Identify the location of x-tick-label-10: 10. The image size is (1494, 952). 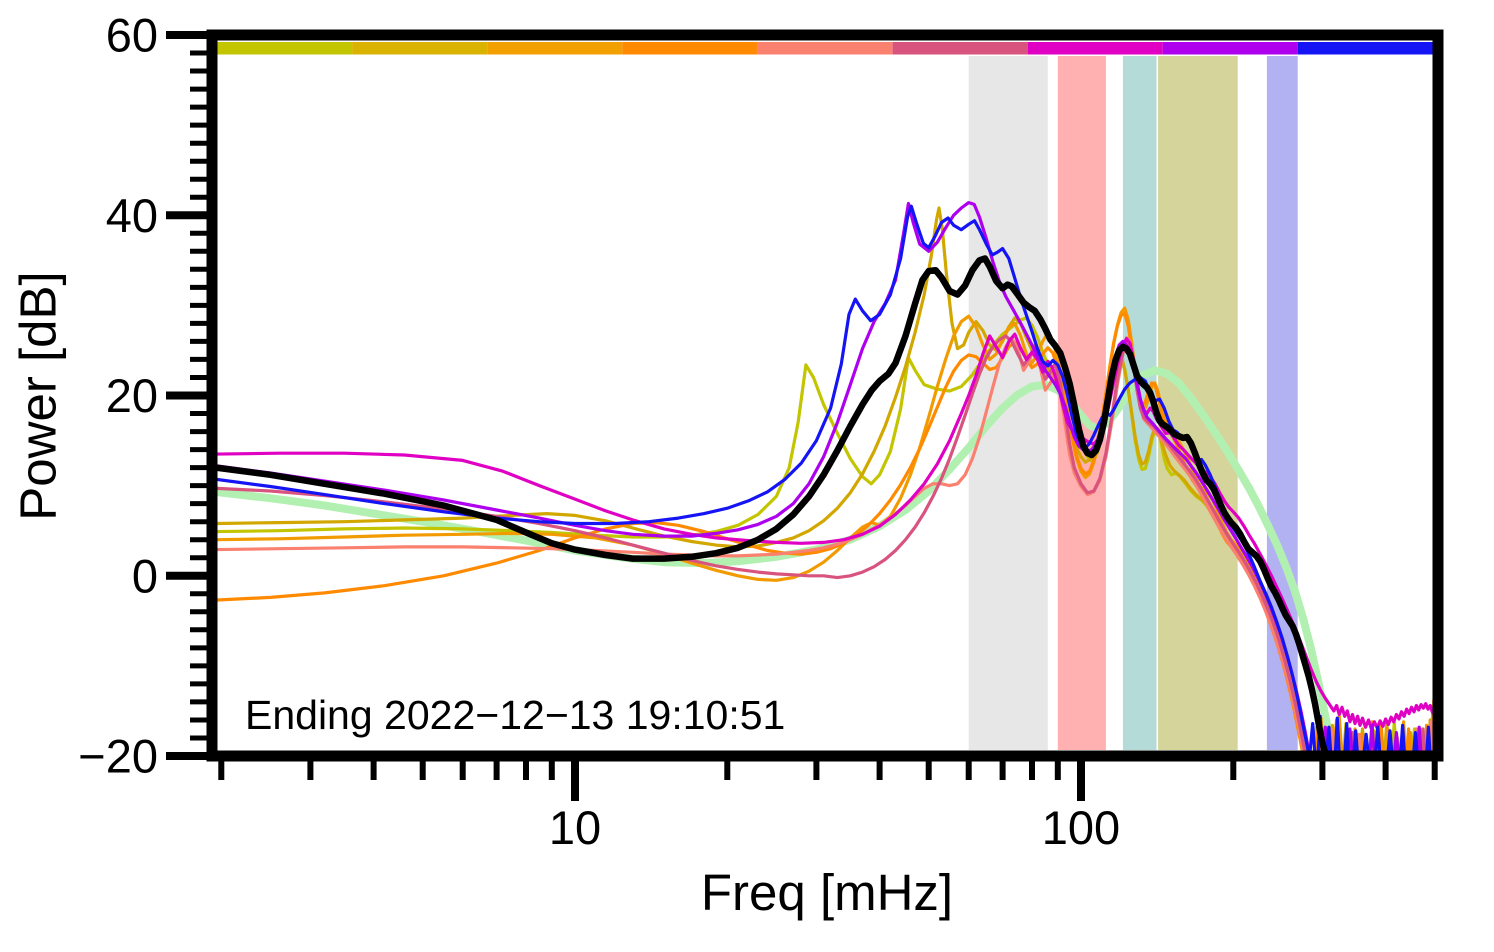
(575, 827).